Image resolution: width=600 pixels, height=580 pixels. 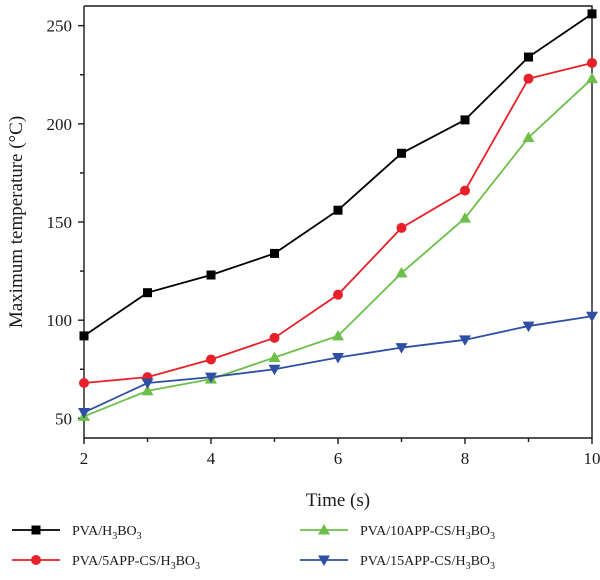 What do you see at coordinates (211, 458) in the screenshot?
I see `x-tick-label: 4` at bounding box center [211, 458].